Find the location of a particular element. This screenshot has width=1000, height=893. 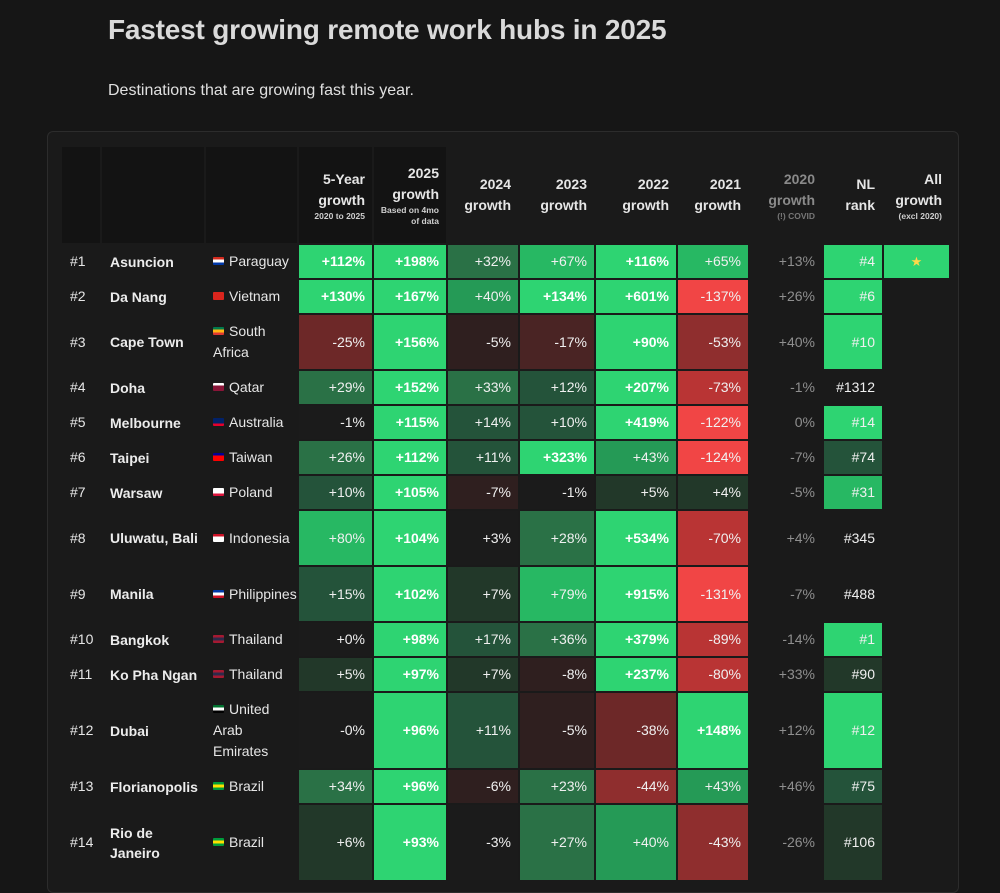

cell-2021-growth: -53% is located at coordinates (713, 342).